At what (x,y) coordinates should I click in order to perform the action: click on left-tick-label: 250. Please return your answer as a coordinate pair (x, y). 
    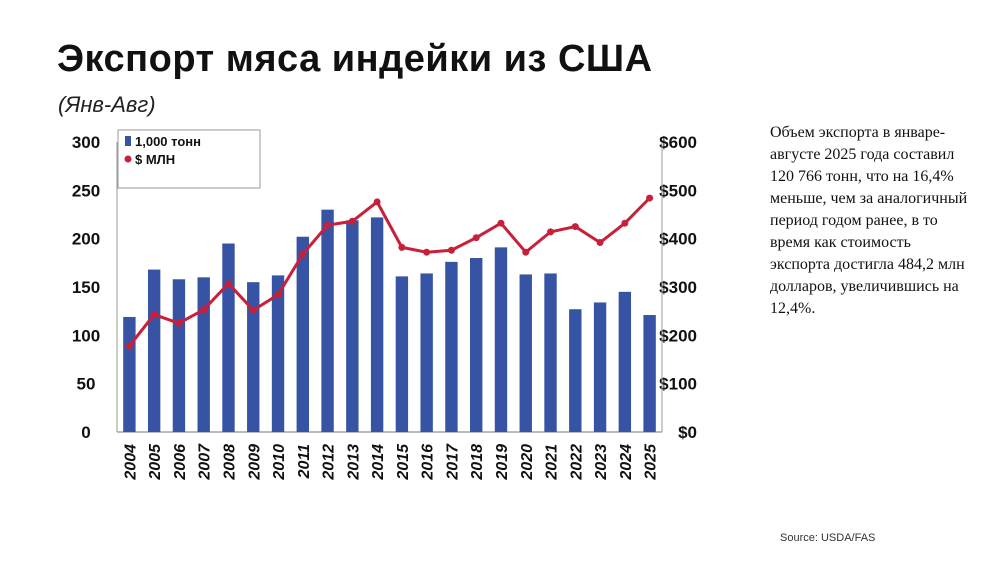
    Looking at the image, I should click on (86, 190).